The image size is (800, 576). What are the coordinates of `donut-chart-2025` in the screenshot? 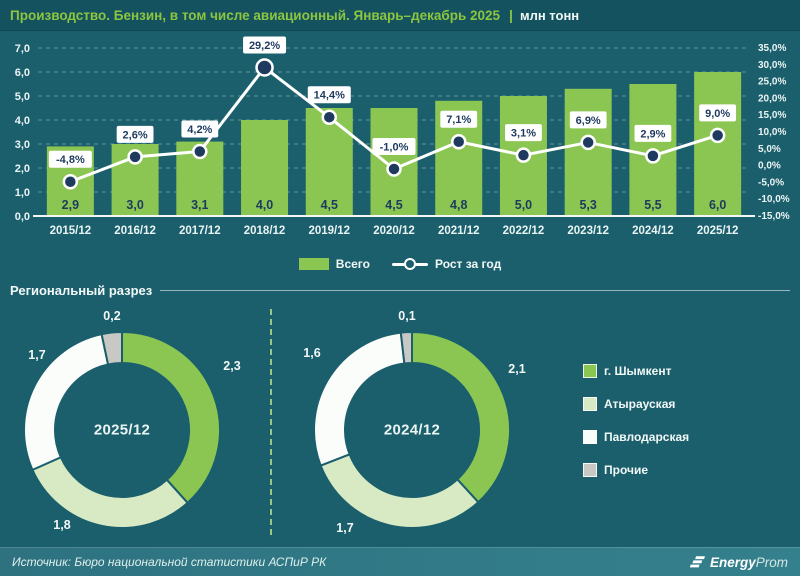 It's located at (122, 429).